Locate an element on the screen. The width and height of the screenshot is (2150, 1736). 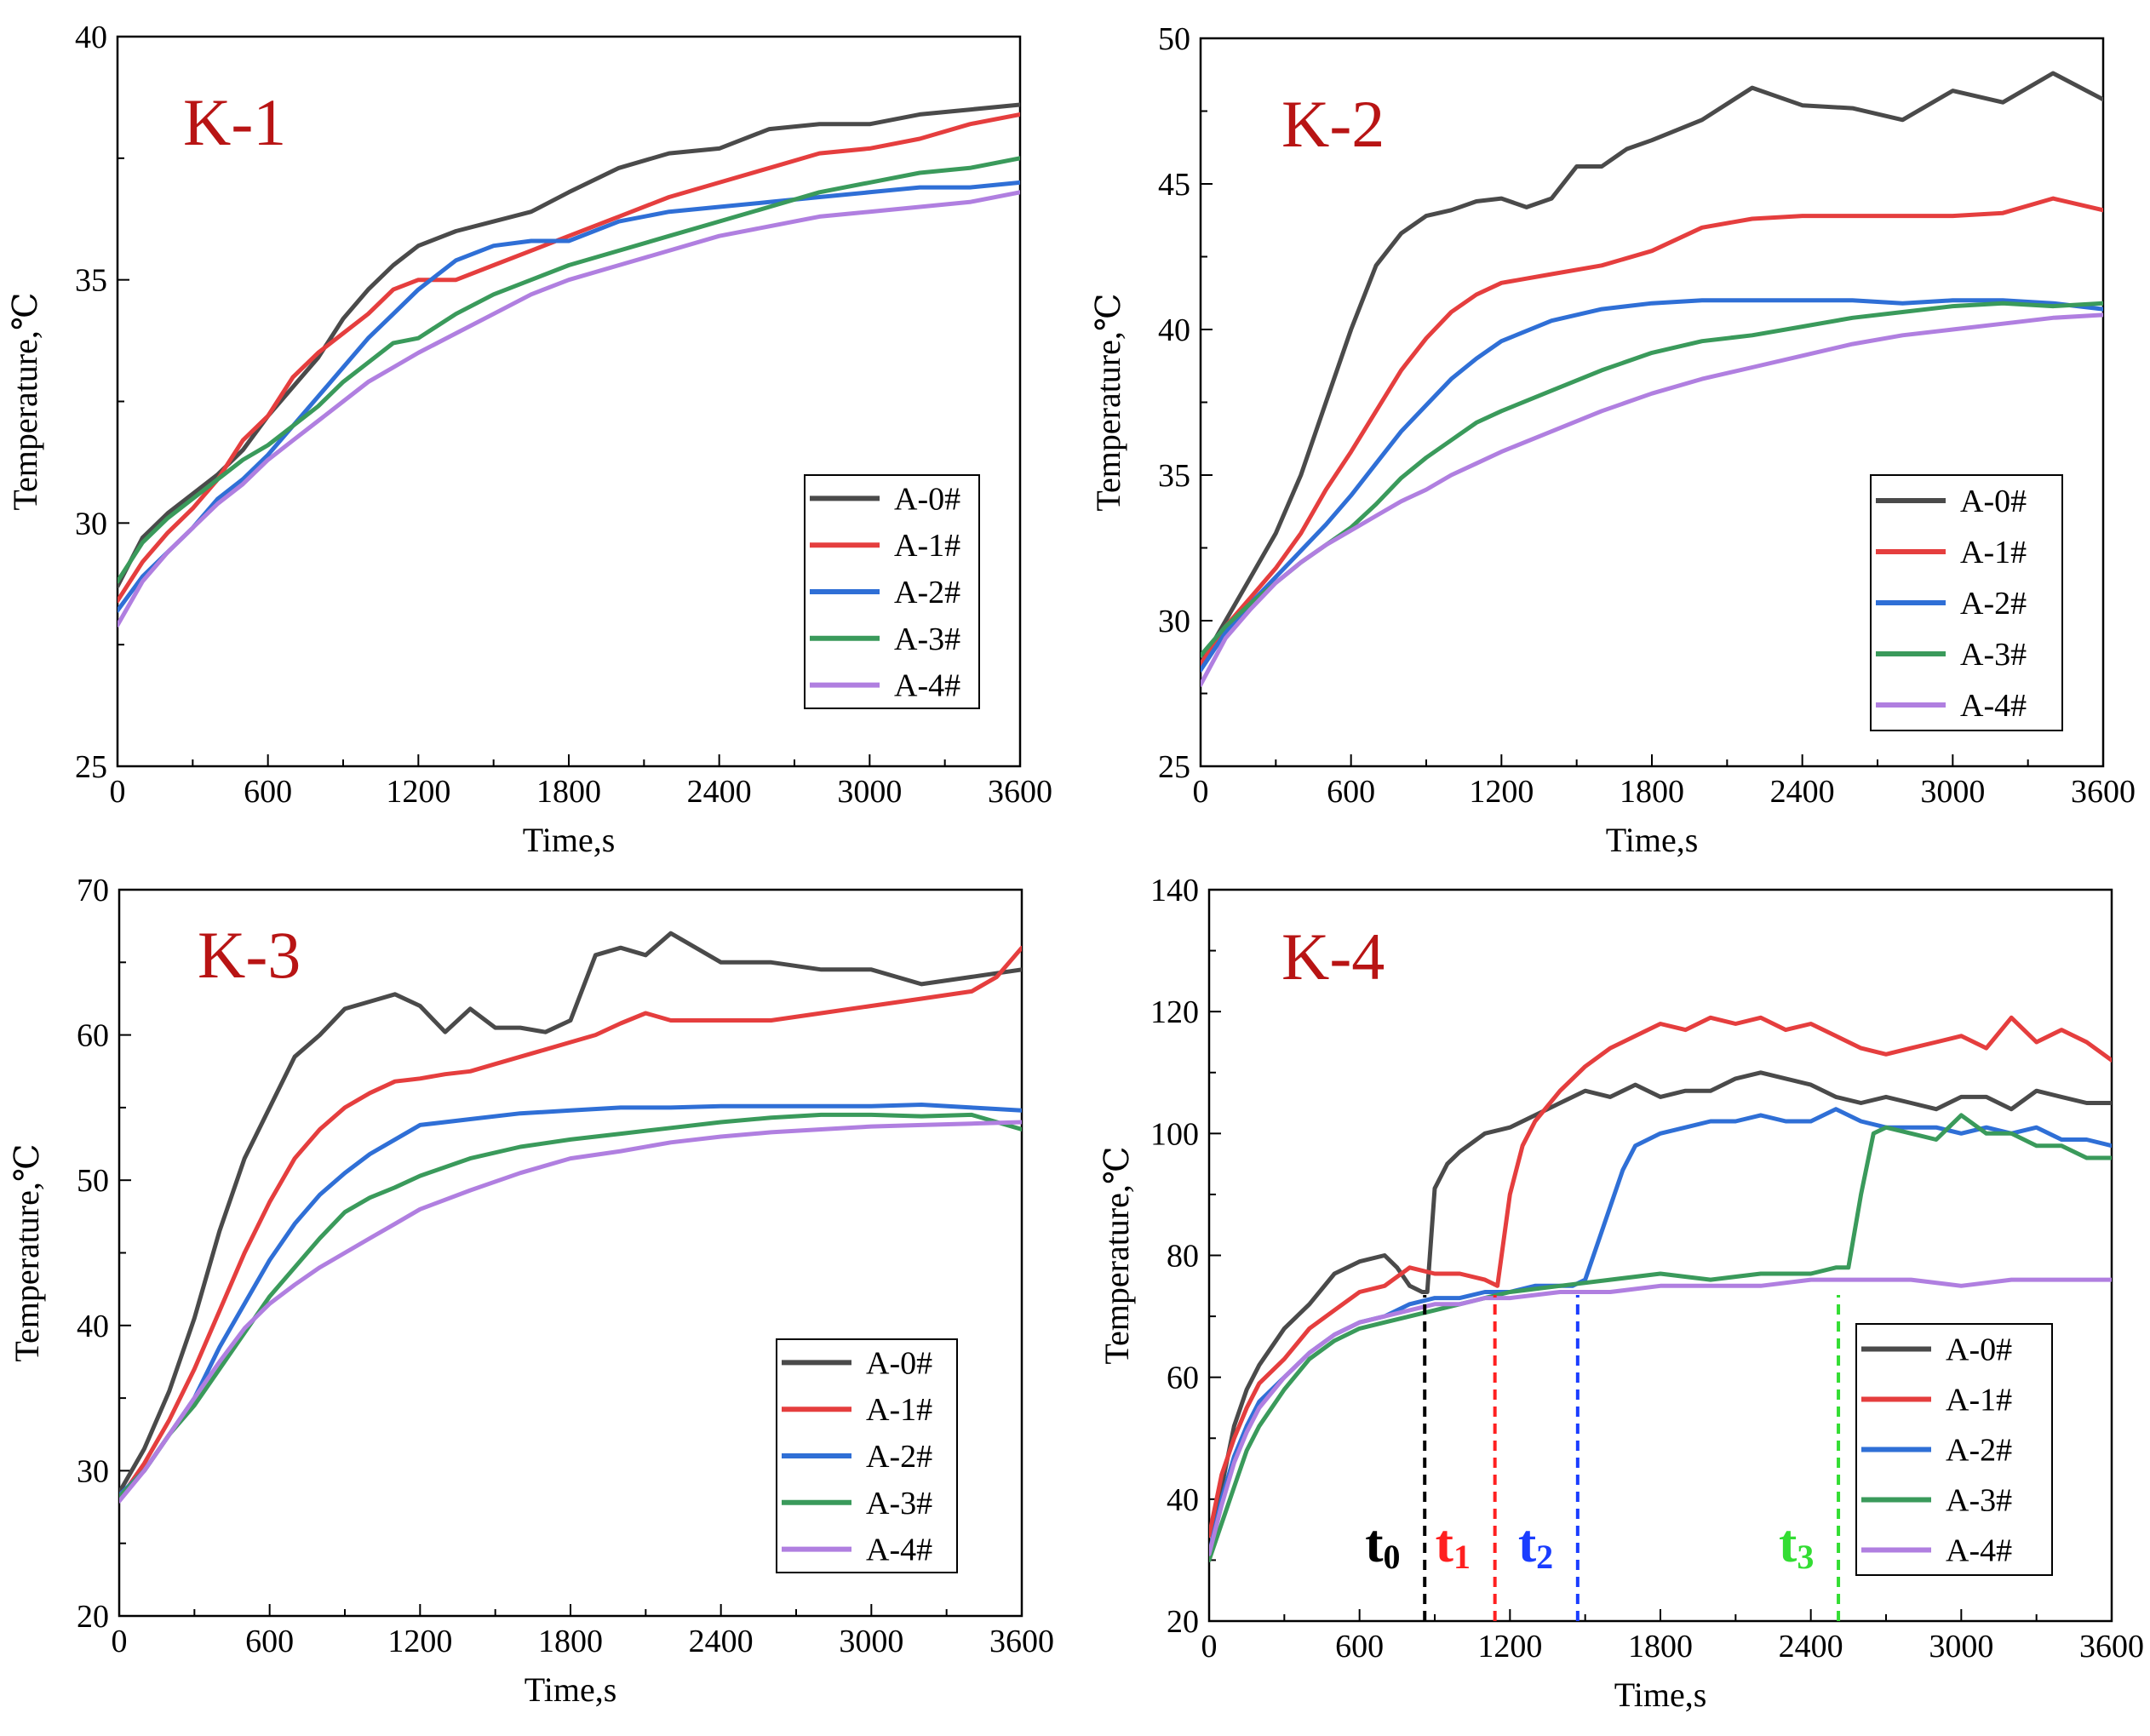
y-tick-label: 120 is located at coordinates (1174, 1012).